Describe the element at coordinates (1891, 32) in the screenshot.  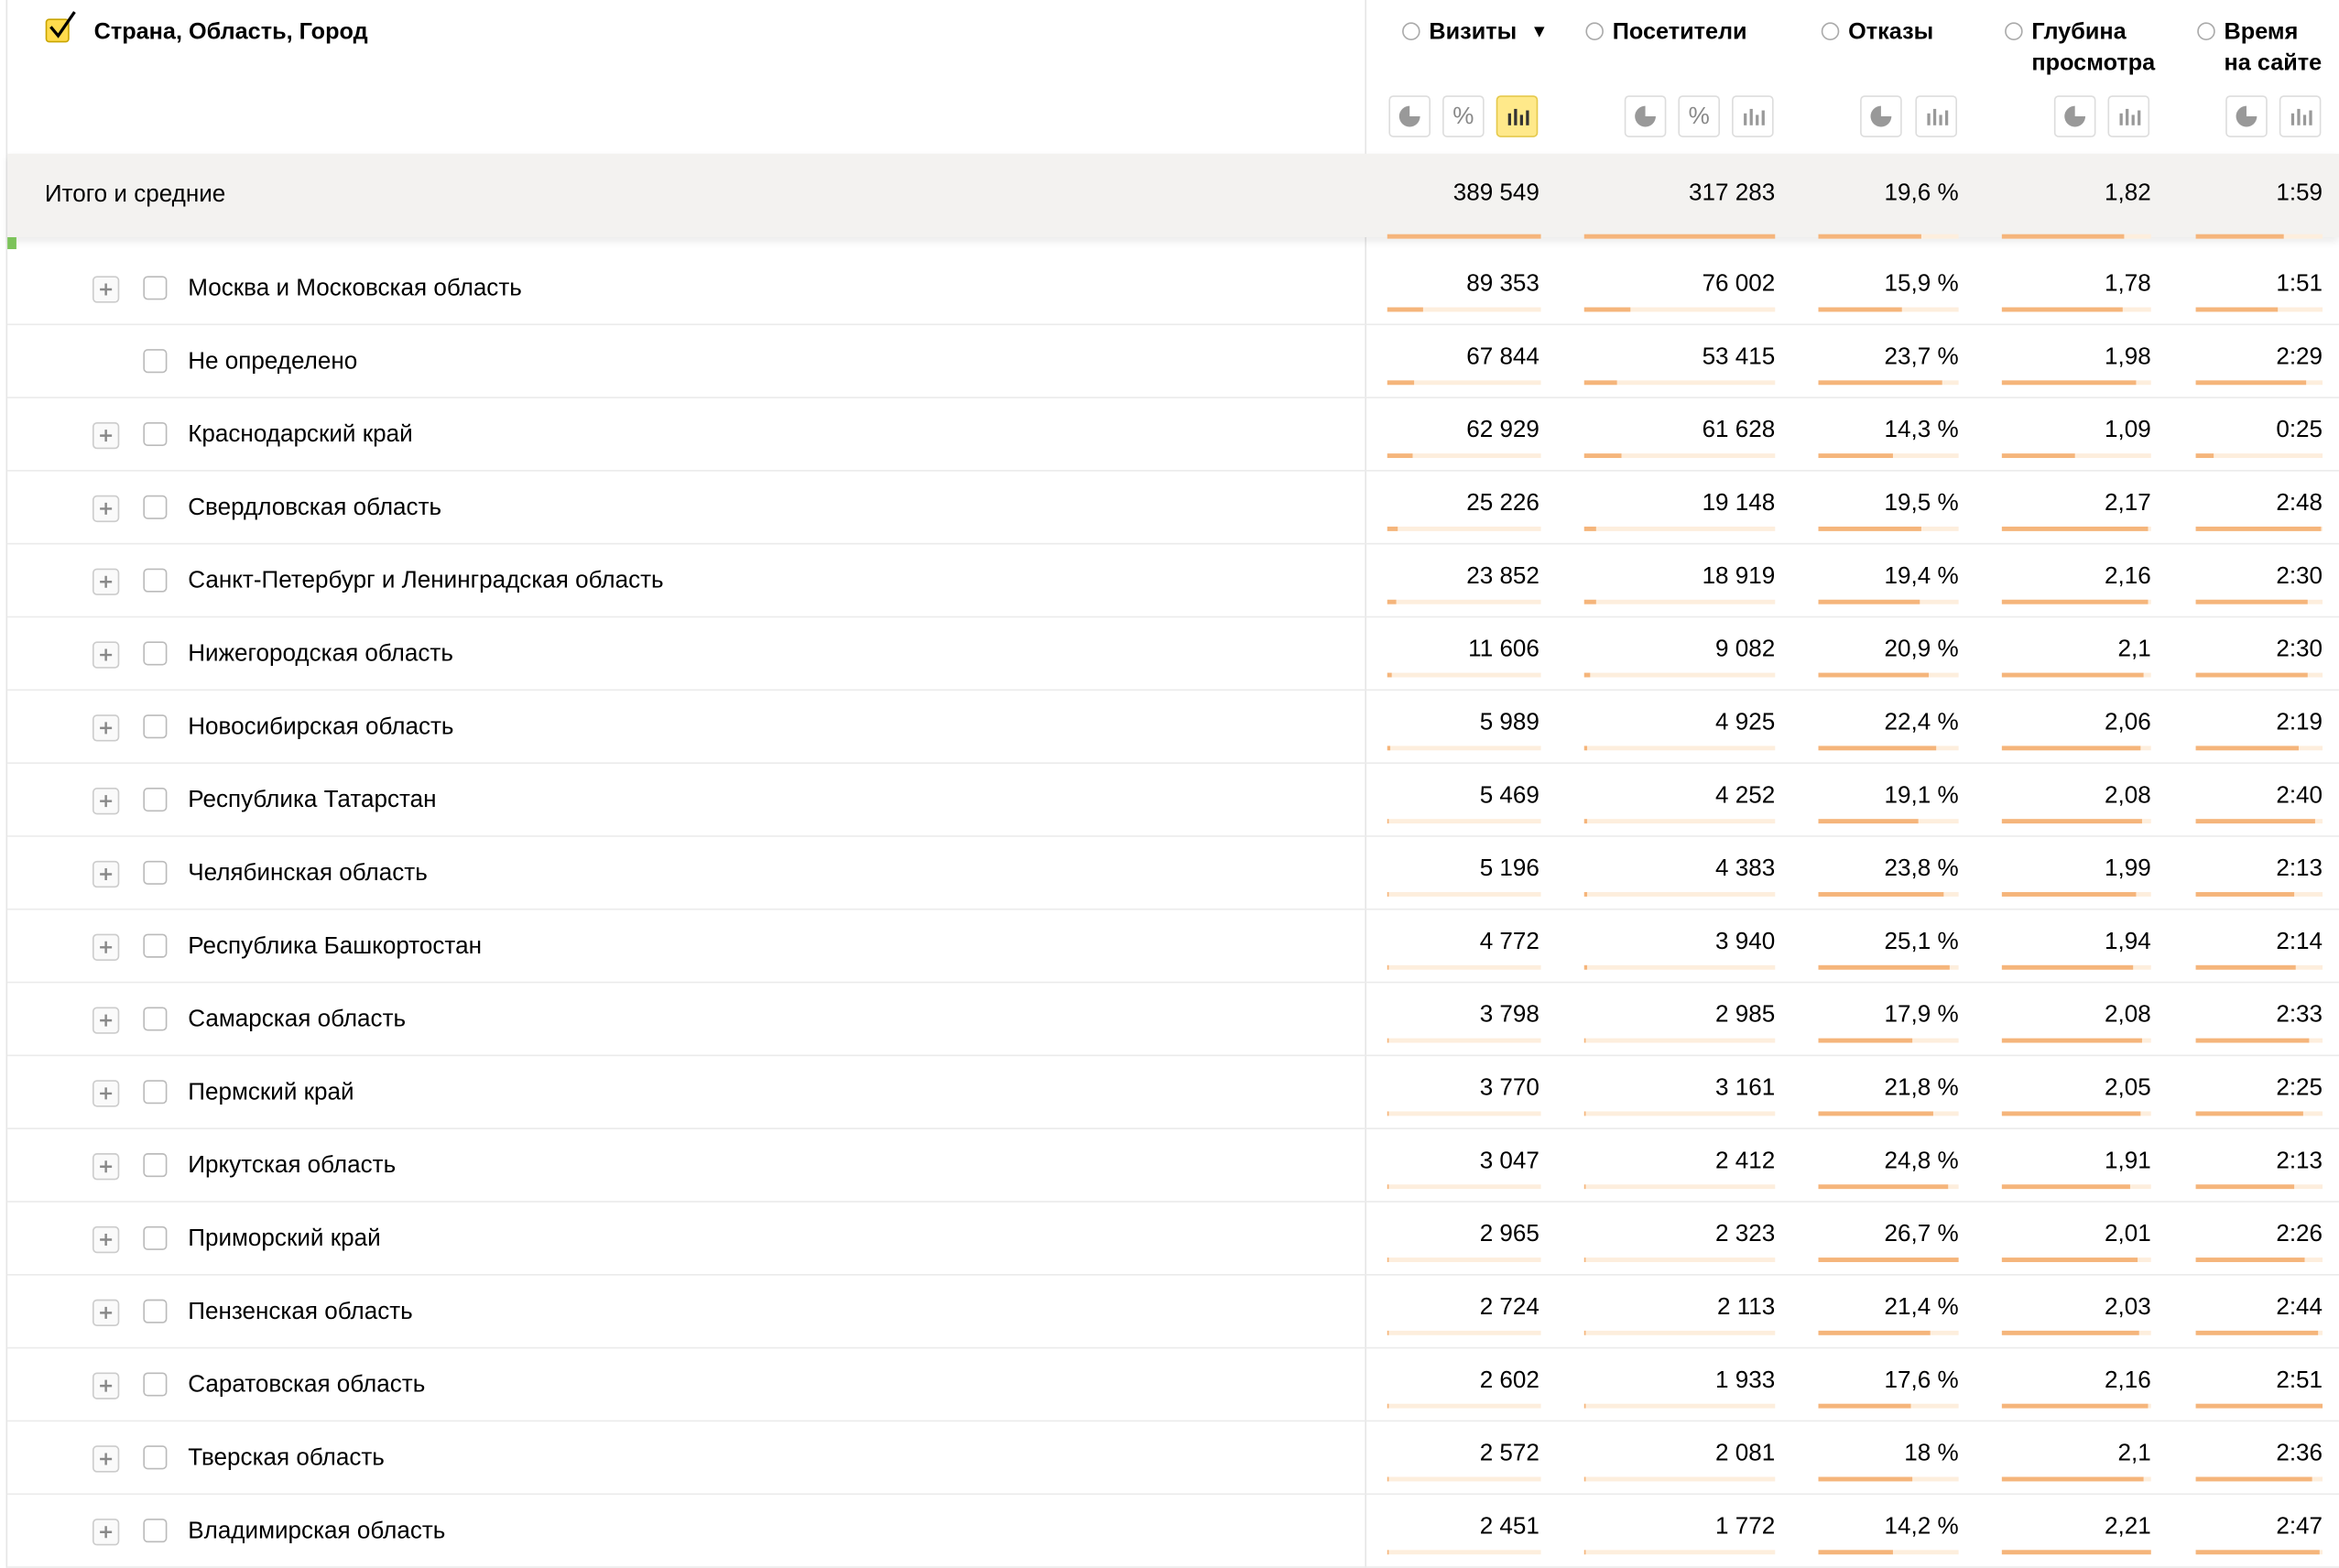
I see `column-header: Отказы` at that location.